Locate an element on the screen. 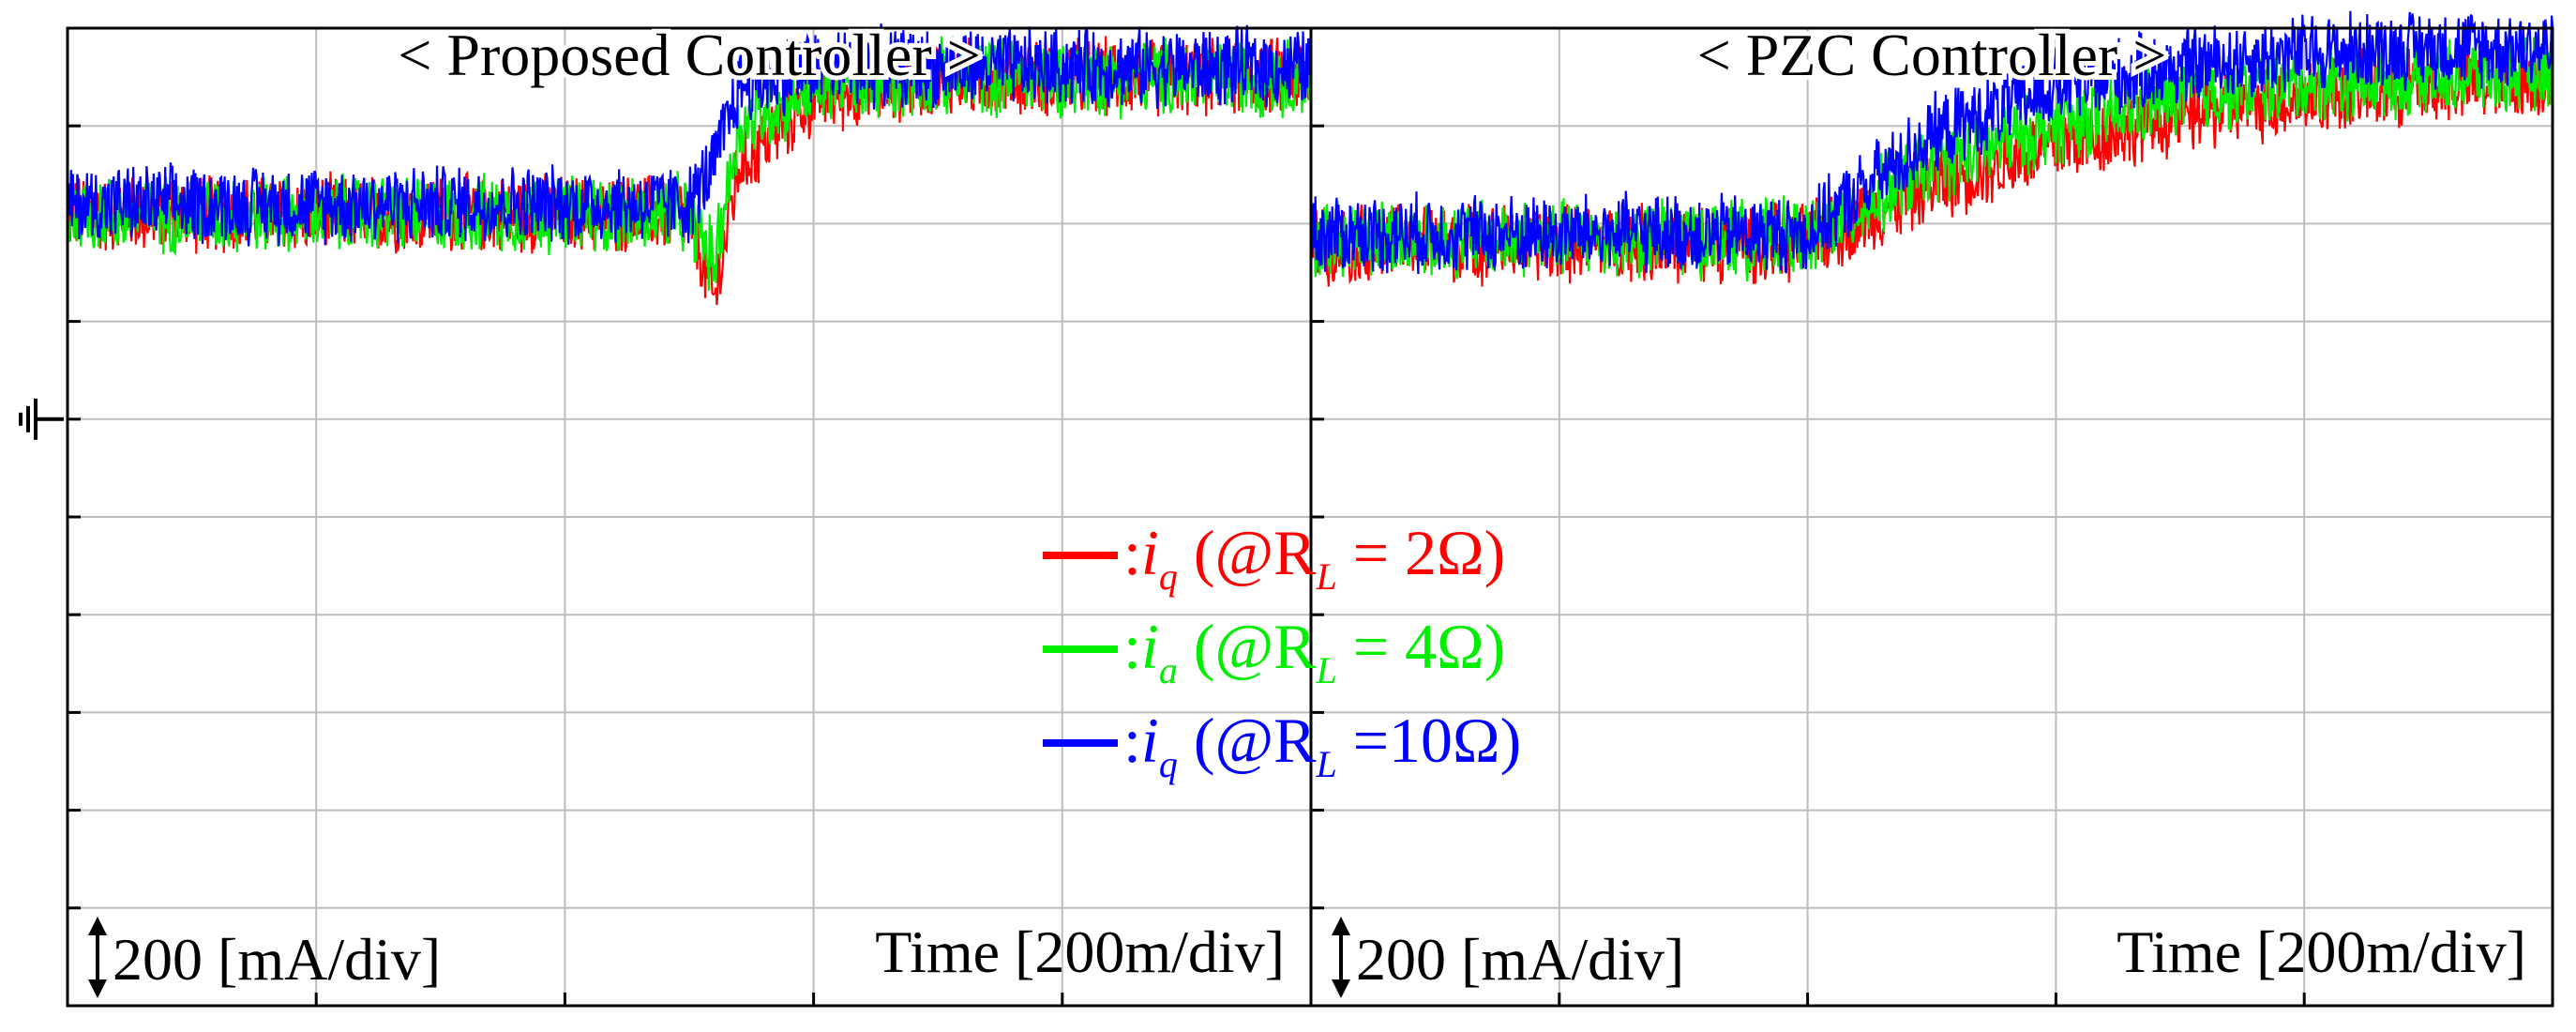 The height and width of the screenshot is (1032, 2576). legend-item: :ia (@RL = 4Ω) is located at coordinates (1274, 651).